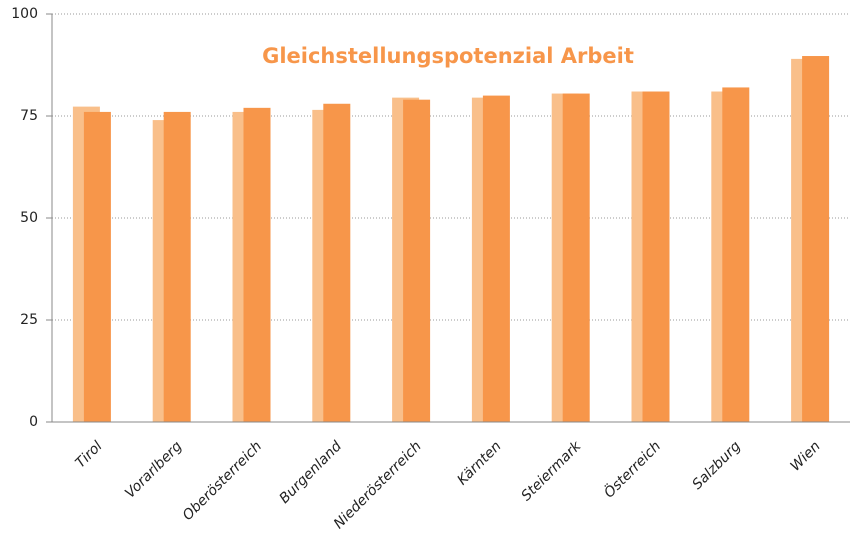  I want to click on y-tick-label: 75, so click(29, 116).